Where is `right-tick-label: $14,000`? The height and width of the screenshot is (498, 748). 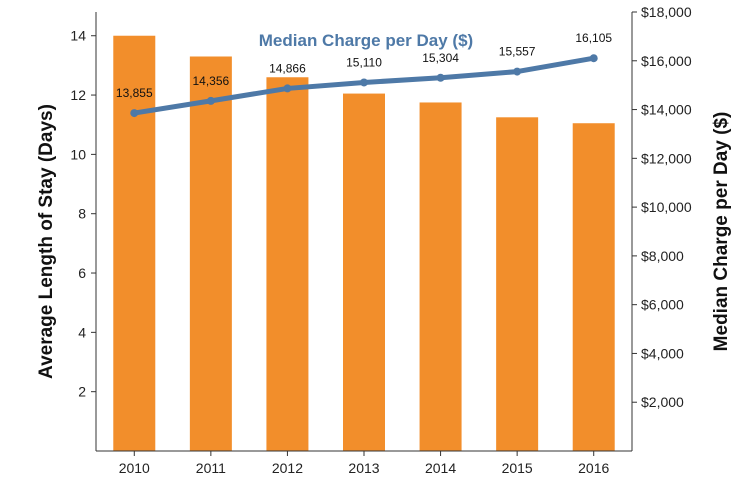
right-tick-label: $14,000 is located at coordinates (666, 110).